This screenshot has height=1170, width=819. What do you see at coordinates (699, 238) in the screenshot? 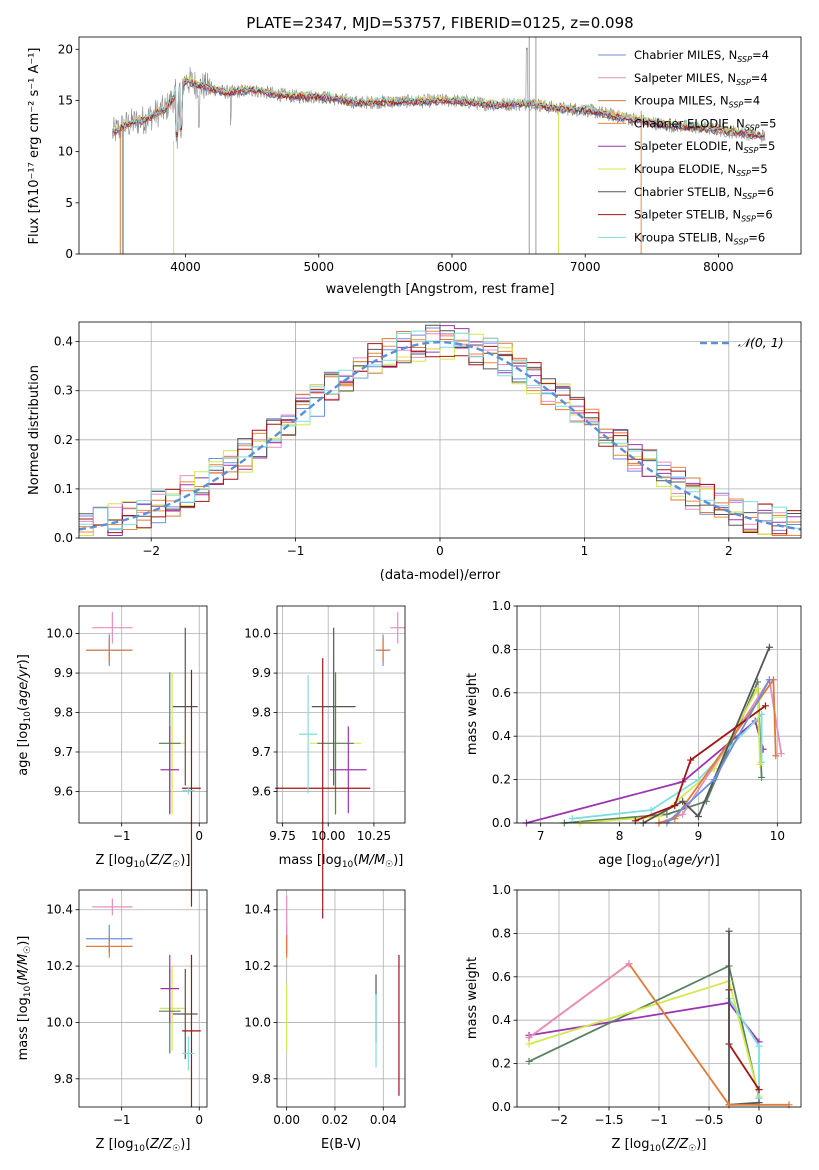
I see `legend-label: Kroupa STELIB, NSSP=6` at bounding box center [699, 238].